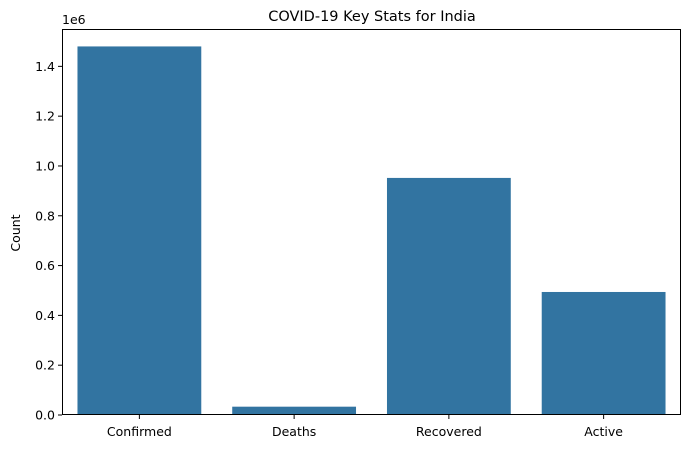  Describe the element at coordinates (15, 232) in the screenshot. I see `y-axis-label: Count` at that location.